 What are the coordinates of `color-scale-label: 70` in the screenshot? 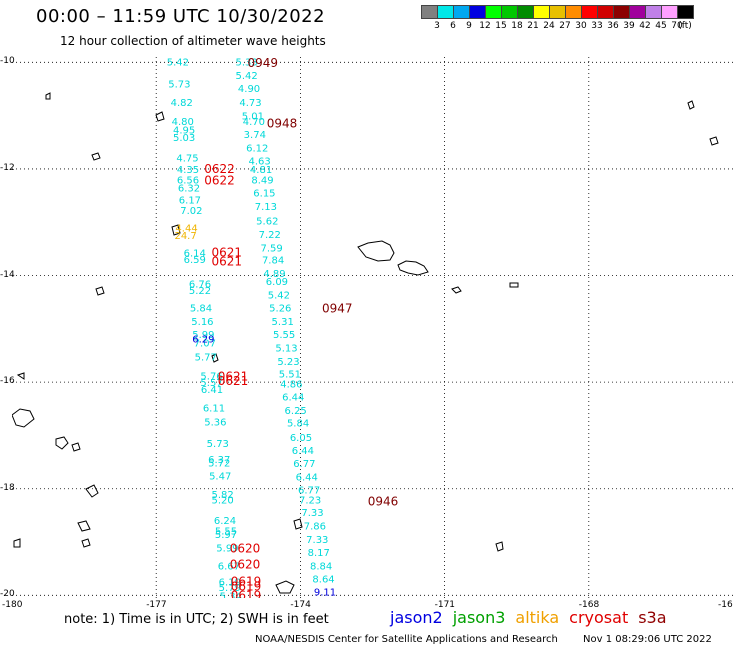 It's located at (677, 26).